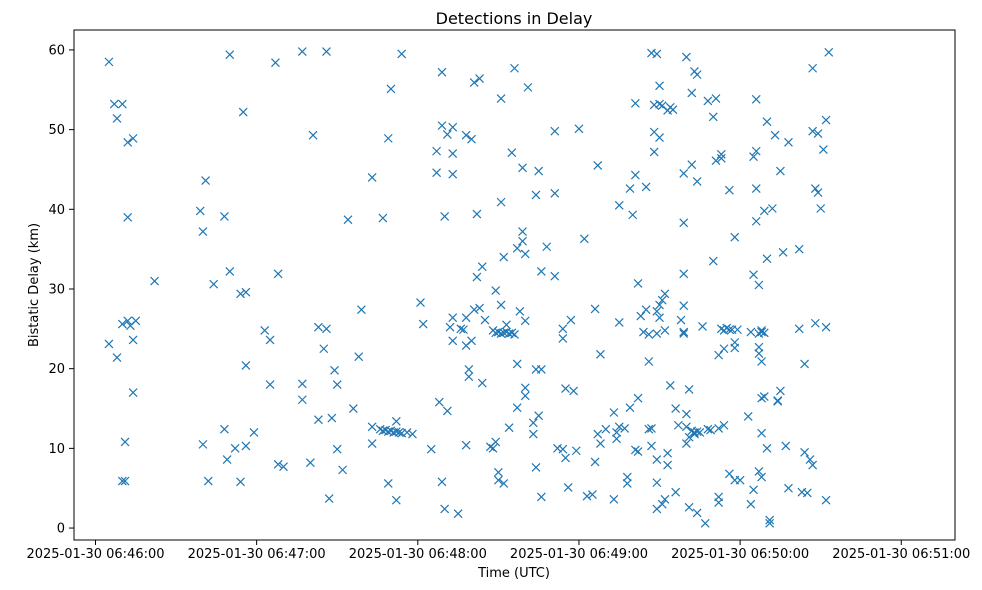 The height and width of the screenshot is (590, 982). Describe the element at coordinates (61, 290) in the screenshot. I see `y-axis: 0 10 20 30 40 50 60` at that location.